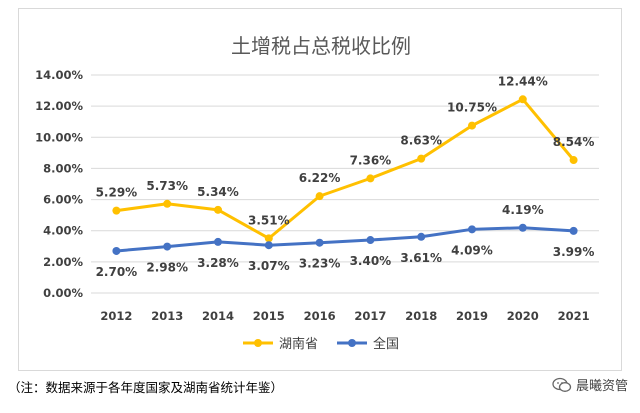 Image resolution: width=640 pixels, height=413 pixels. I want to click on data-label: 2.98%, so click(167, 268).